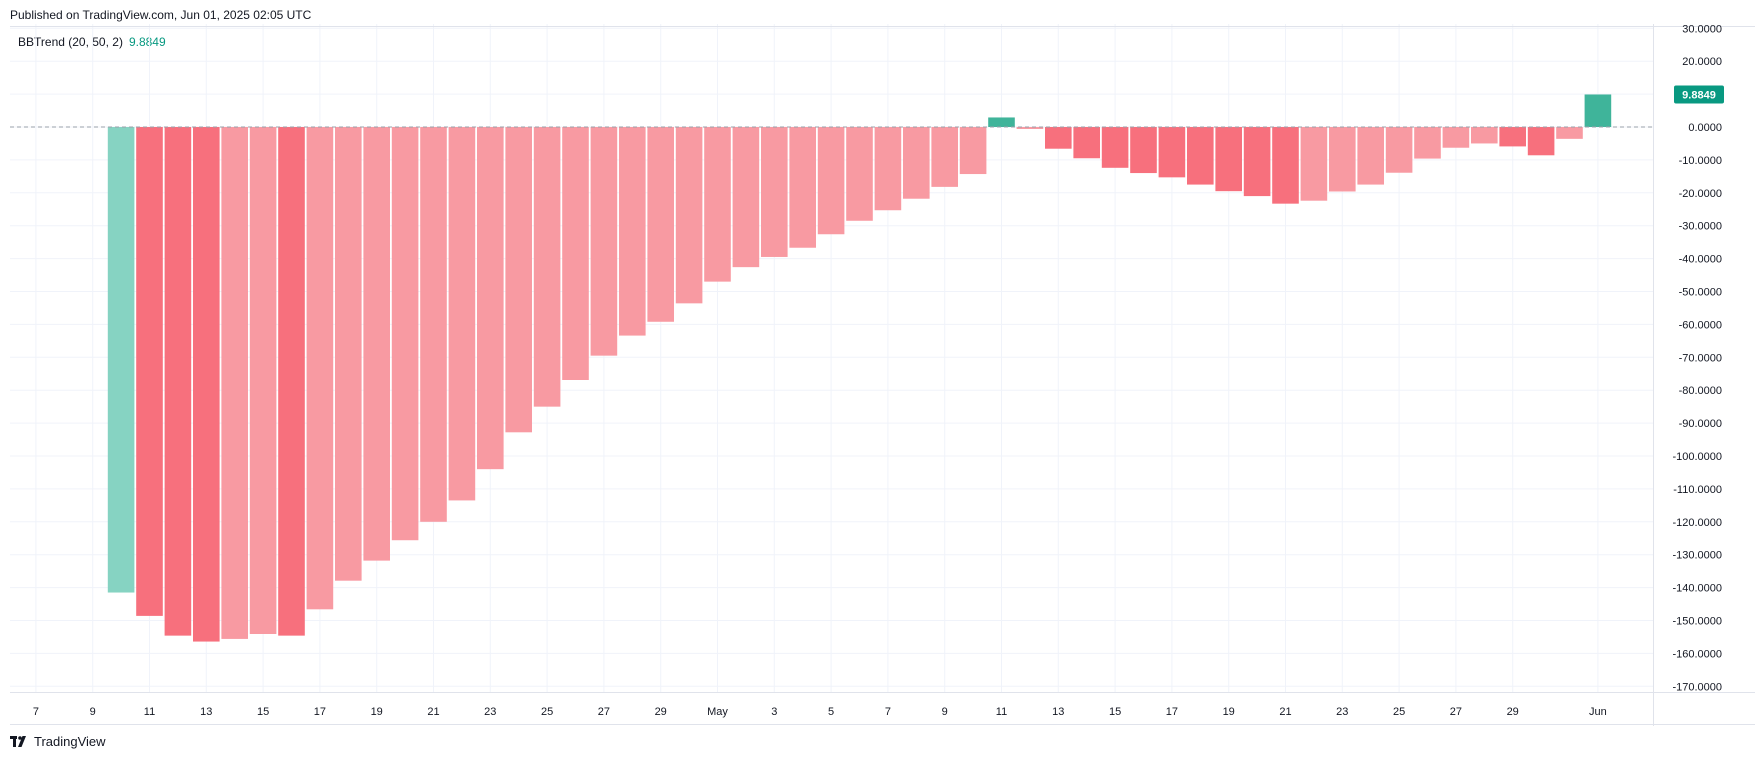  I want to click on tradingview-logo-icon, so click(18, 741).